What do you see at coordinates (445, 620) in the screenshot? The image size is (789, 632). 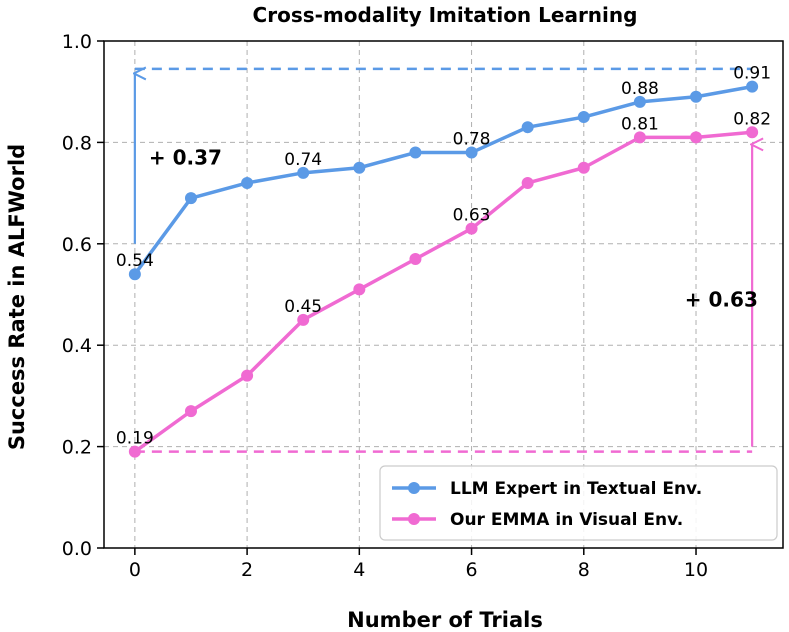 I see `x-axis-label: Number of Trials` at bounding box center [445, 620].